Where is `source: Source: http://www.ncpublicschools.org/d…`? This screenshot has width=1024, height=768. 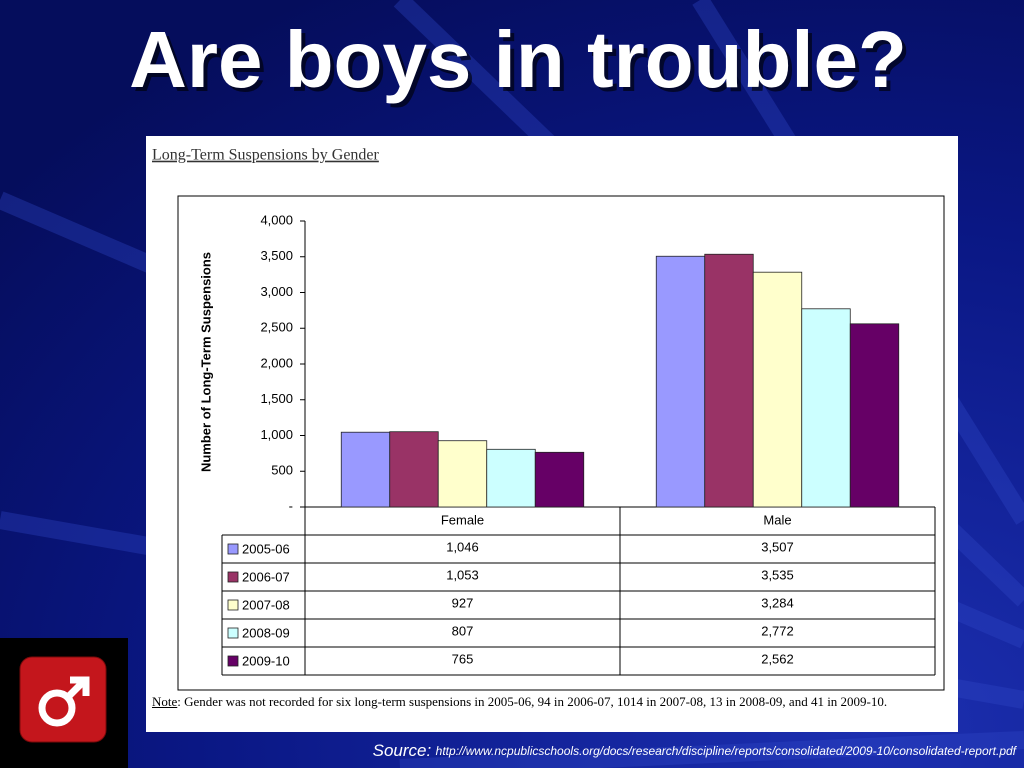 source: Source: http://www.ncpublicschools.org/d… is located at coordinates (695, 750).